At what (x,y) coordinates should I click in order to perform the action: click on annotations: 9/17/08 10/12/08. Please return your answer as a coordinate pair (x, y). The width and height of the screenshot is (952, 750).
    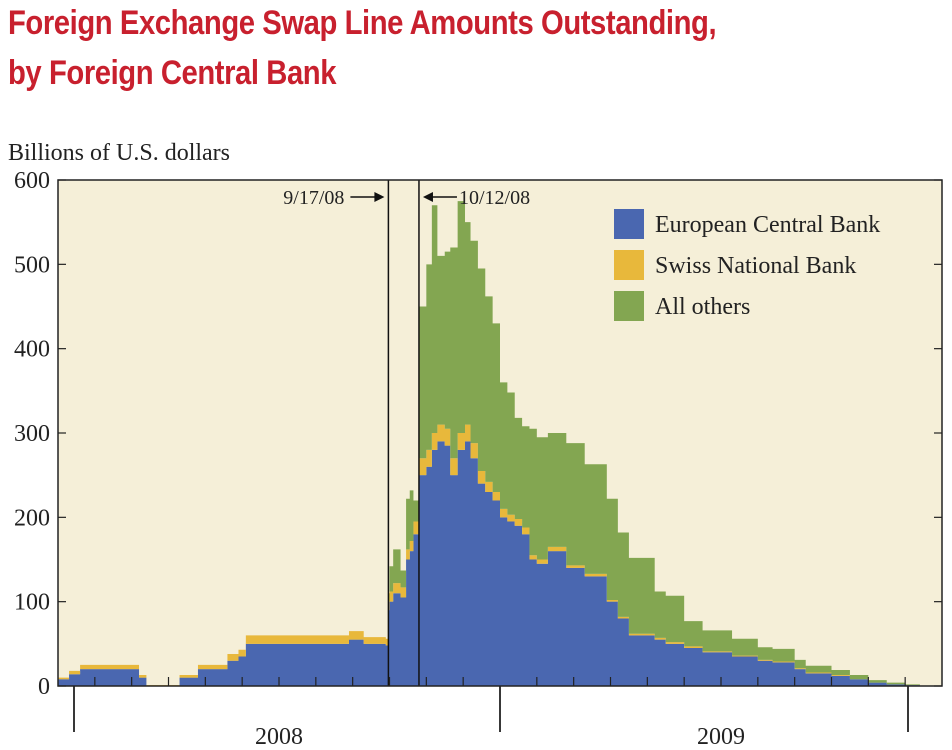
    Looking at the image, I should click on (406, 198).